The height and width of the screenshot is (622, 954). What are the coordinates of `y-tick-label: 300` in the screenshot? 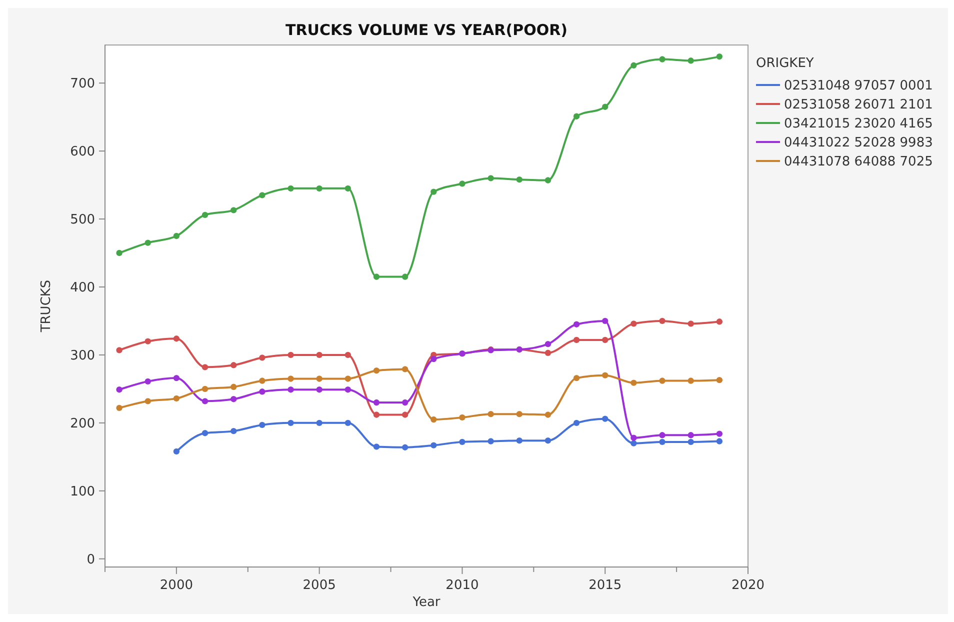 It's located at (82, 356).